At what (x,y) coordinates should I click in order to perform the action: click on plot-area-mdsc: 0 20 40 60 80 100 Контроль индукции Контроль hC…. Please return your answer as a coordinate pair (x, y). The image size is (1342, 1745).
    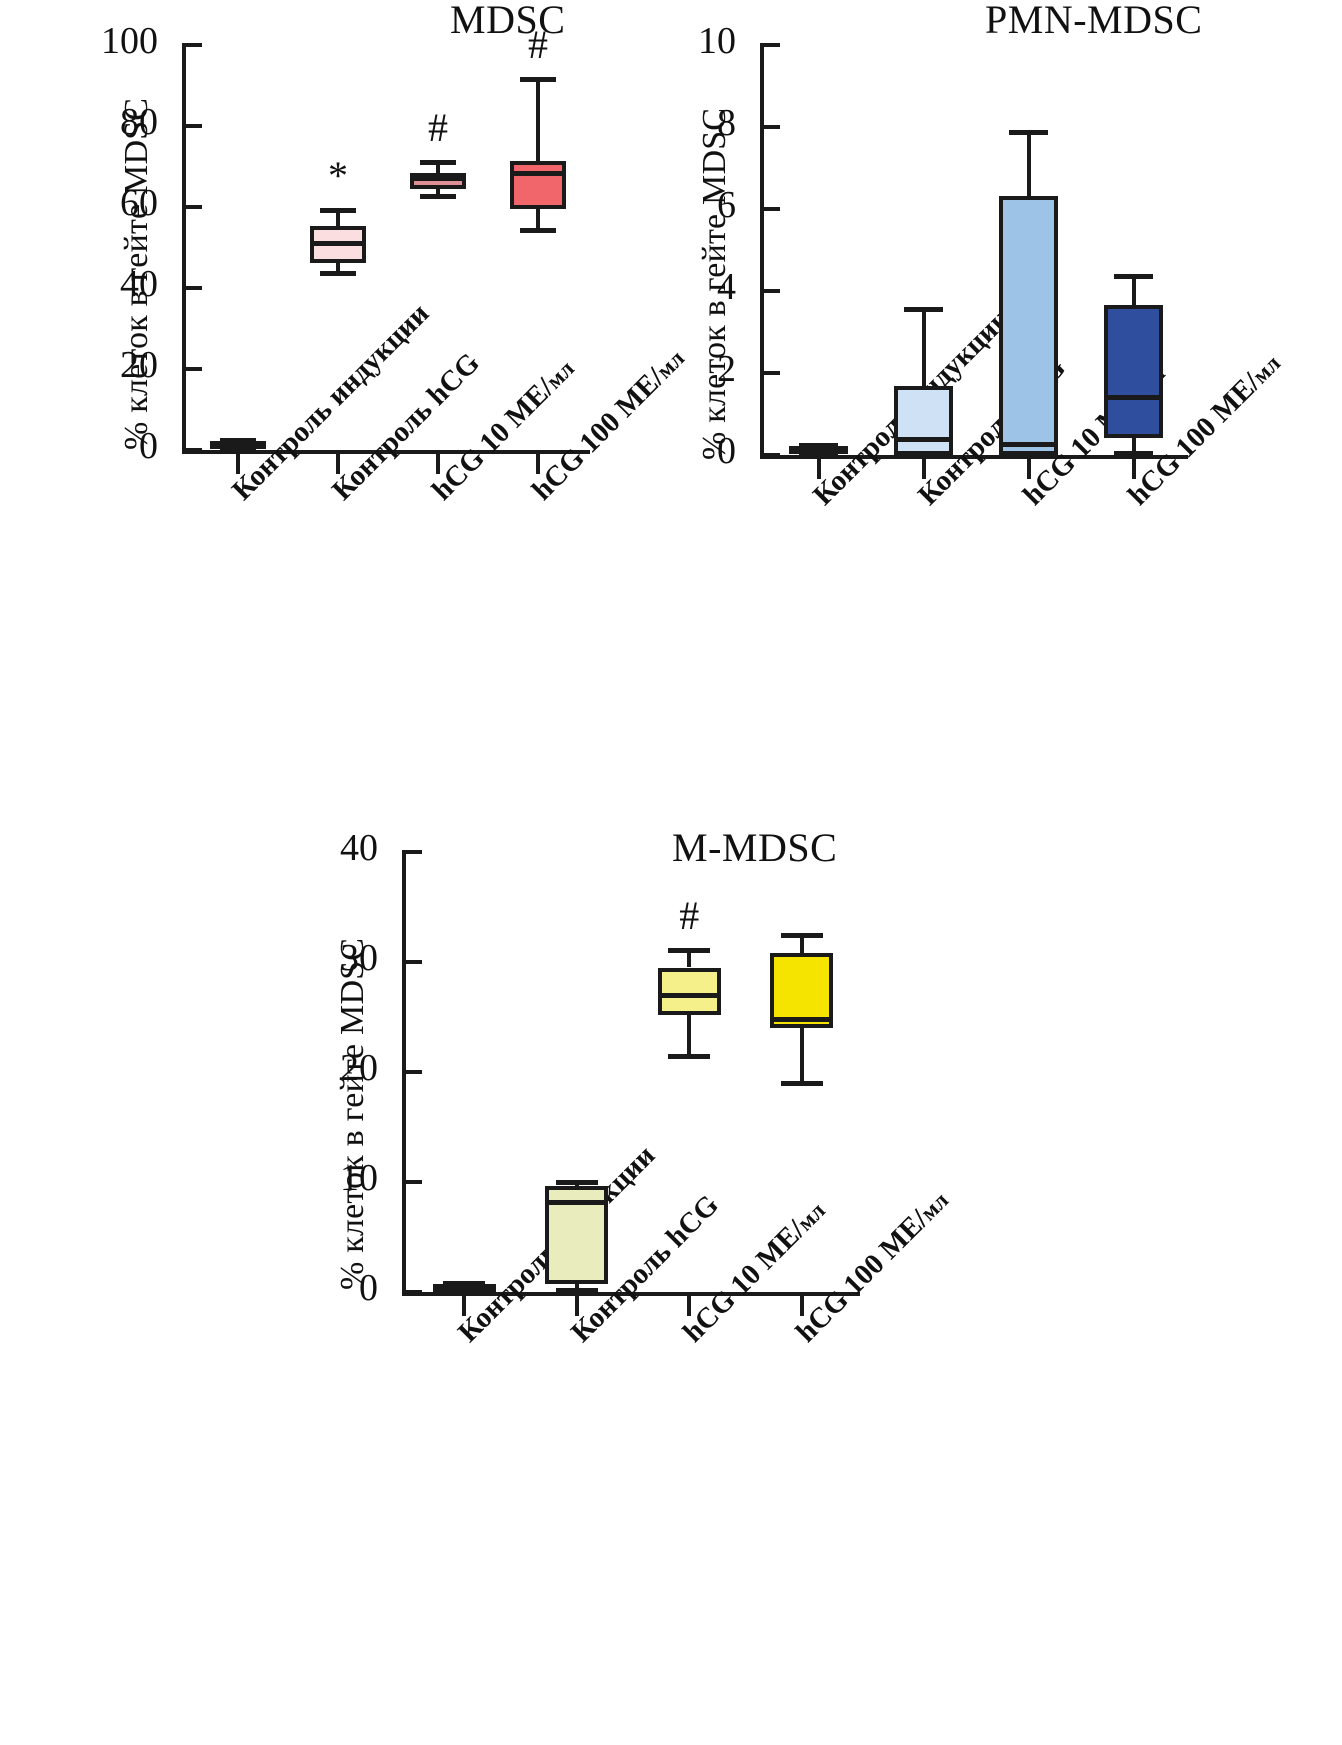
    Looking at the image, I should click on (395, 263).